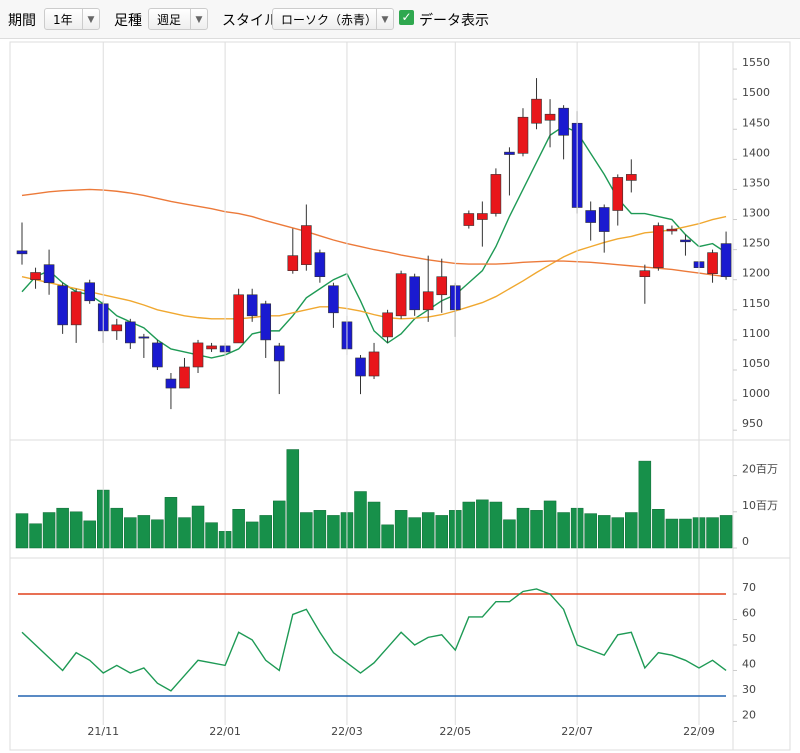 This screenshot has height=753, width=800. What do you see at coordinates (406, 17) in the screenshot?
I see `data-checkbox: ✓` at bounding box center [406, 17].